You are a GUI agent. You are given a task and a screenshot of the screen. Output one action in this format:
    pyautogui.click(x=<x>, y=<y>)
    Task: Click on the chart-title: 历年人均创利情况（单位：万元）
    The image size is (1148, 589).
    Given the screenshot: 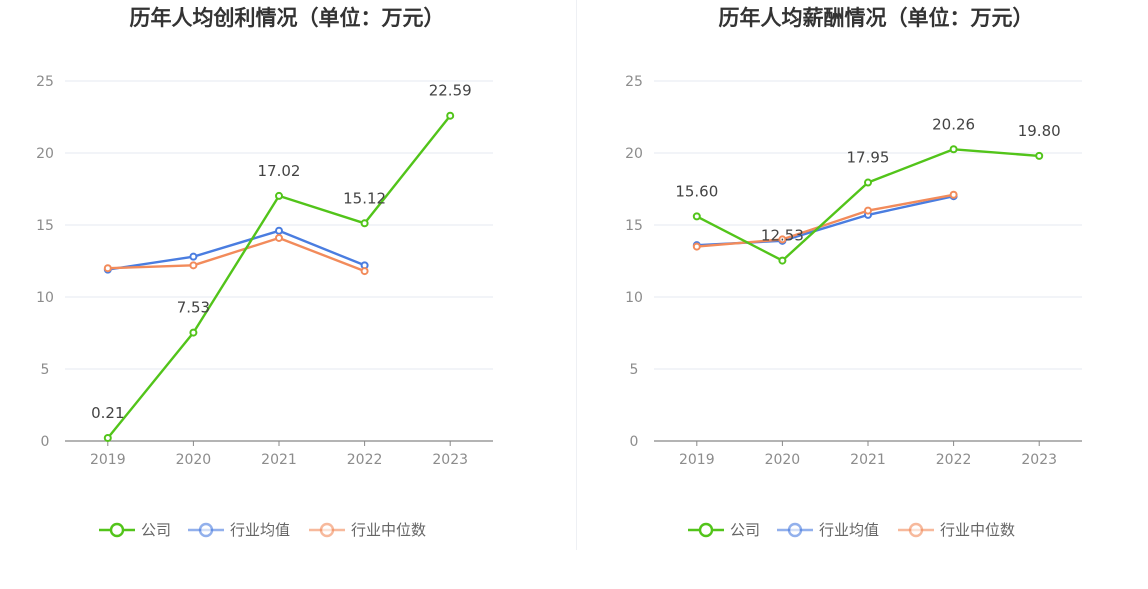 What is the action you would take?
    pyautogui.click(x=287, y=18)
    